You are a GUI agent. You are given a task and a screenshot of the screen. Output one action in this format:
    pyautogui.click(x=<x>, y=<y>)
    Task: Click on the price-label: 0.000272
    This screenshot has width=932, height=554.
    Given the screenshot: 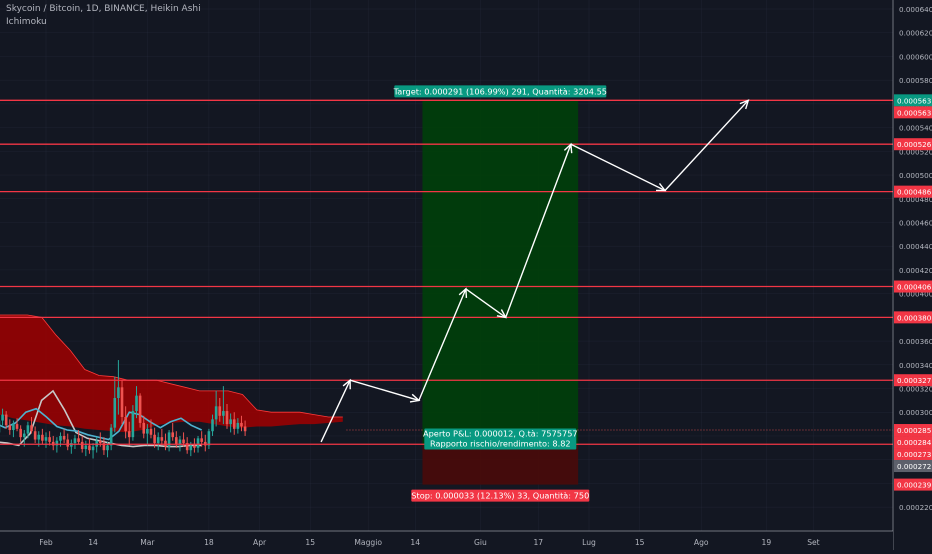 What is the action you would take?
    pyautogui.click(x=914, y=466)
    